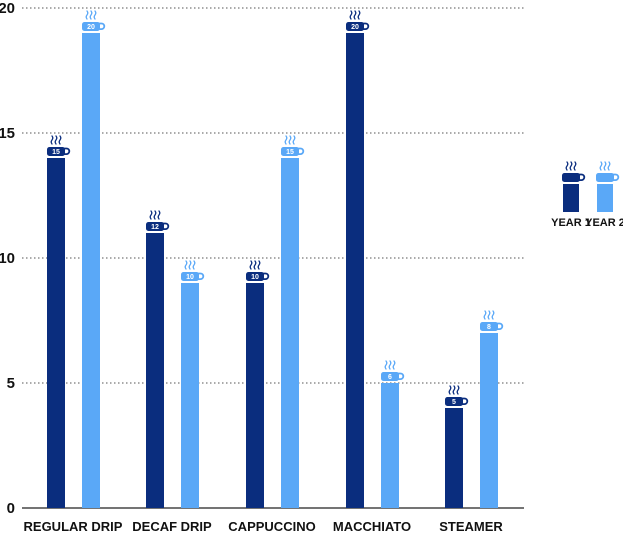  Describe the element at coordinates (7, 8) in the screenshot. I see `y-tick-label: 20` at that location.